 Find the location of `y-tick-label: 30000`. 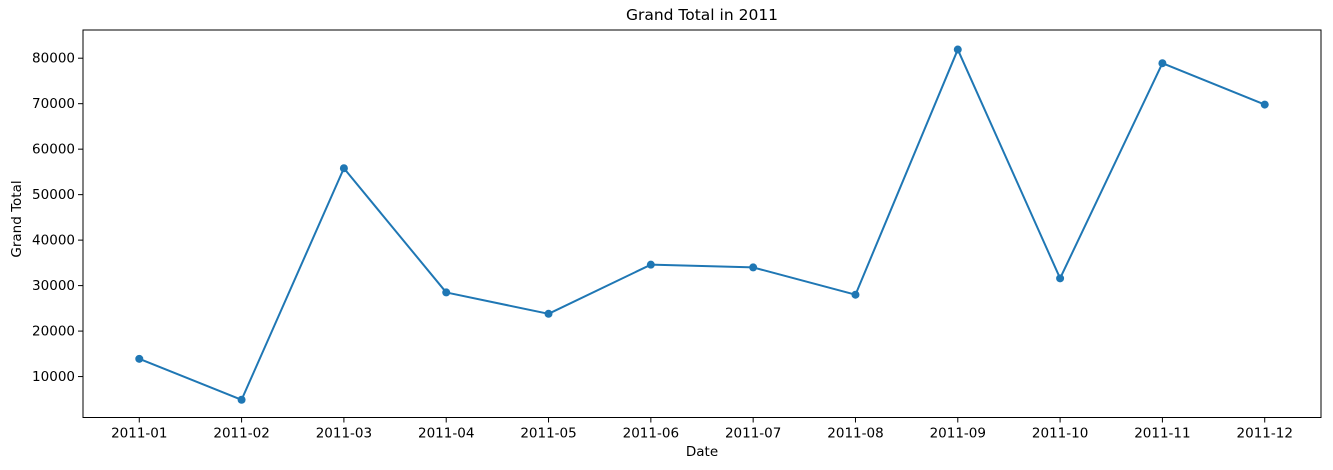

y-tick-label: 30000 is located at coordinates (53, 286).